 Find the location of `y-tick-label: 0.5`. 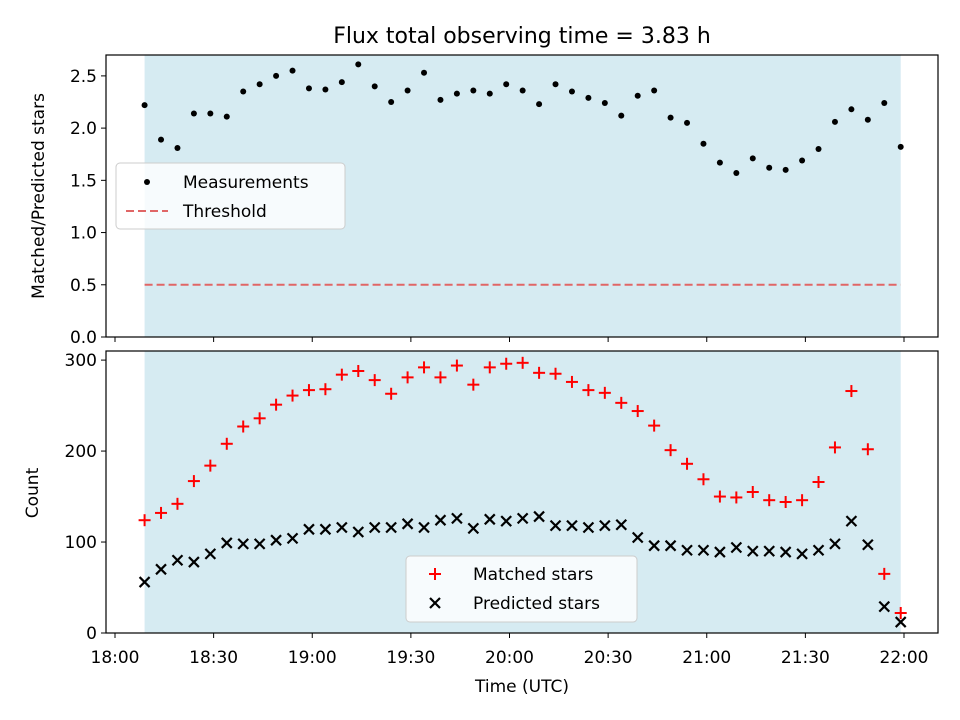

y-tick-label: 0.5 is located at coordinates (83, 286).